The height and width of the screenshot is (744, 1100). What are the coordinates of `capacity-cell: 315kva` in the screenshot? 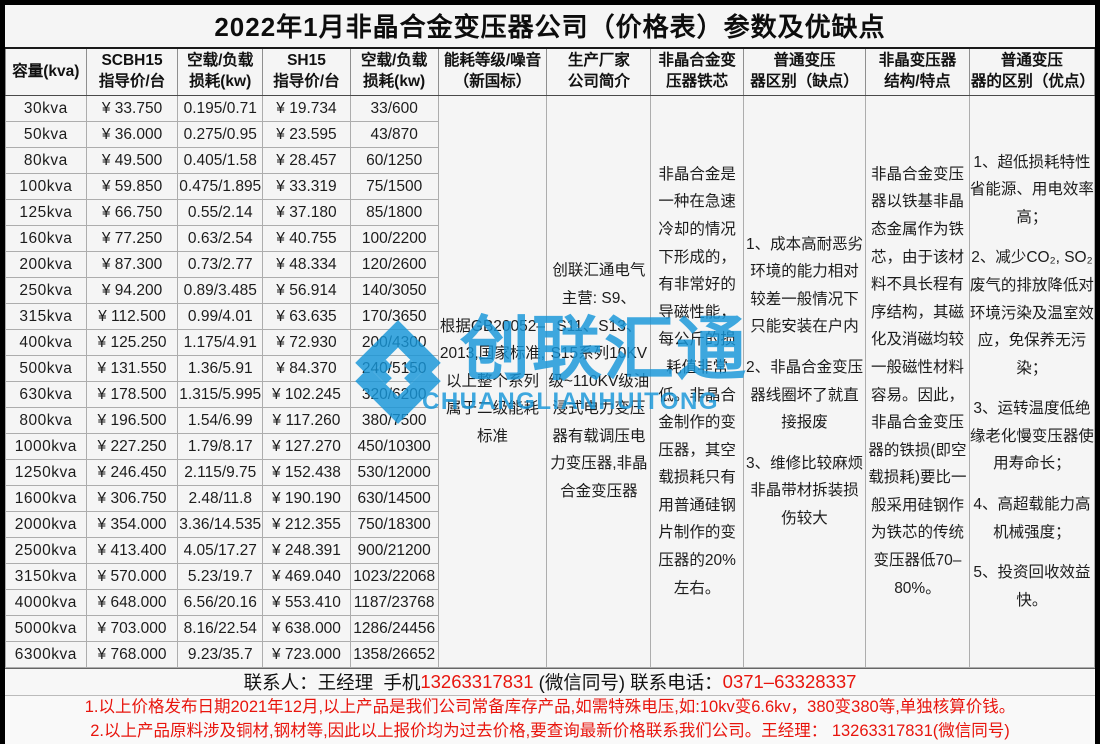 It's located at (46, 316).